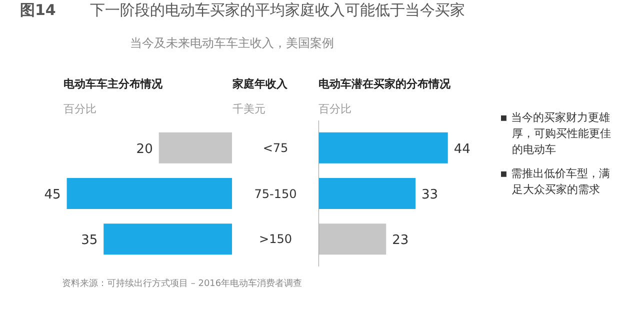 Image resolution: width=640 pixels, height=330 pixels. I want to click on text: 下一阶段的电动车买家的平均家庭收入可能低于当今买家, so click(277, 10).